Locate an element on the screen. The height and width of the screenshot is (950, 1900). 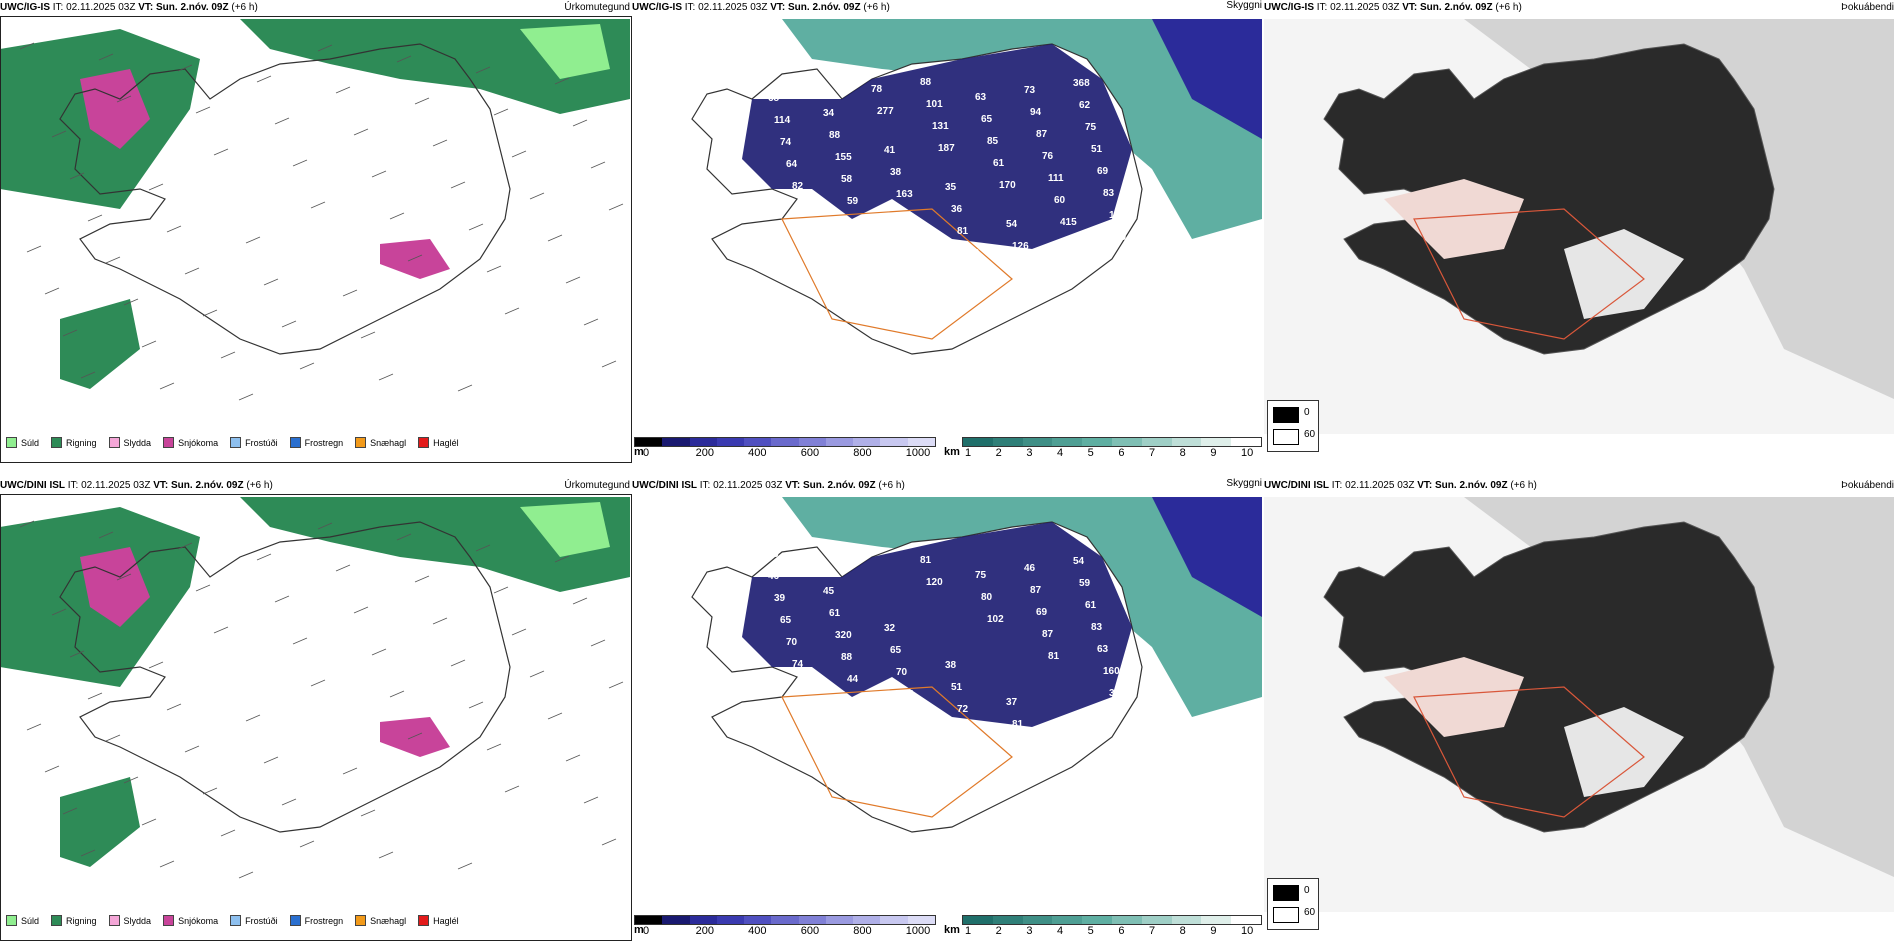
cloud-base-label: 62 is located at coordinates (810, 230).